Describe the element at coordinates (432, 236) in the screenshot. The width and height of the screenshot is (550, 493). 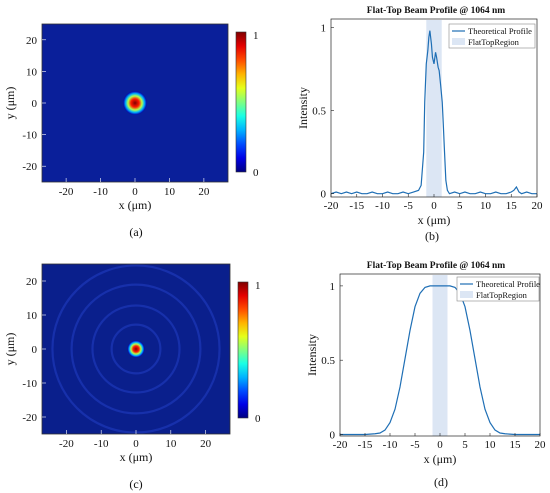
I see `caption-b: (b)` at that location.